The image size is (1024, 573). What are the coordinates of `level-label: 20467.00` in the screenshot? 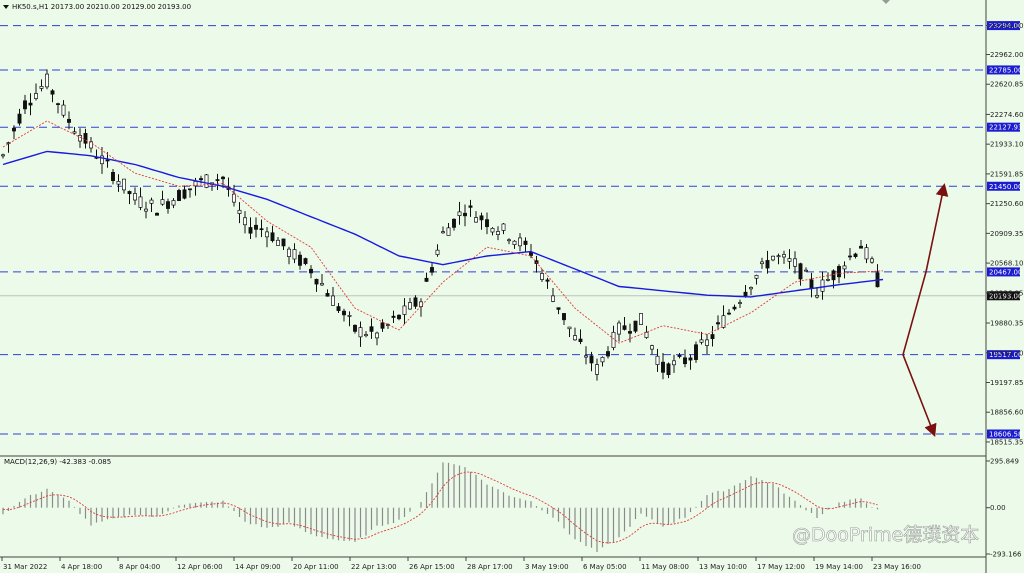 It's located at (1005, 272).